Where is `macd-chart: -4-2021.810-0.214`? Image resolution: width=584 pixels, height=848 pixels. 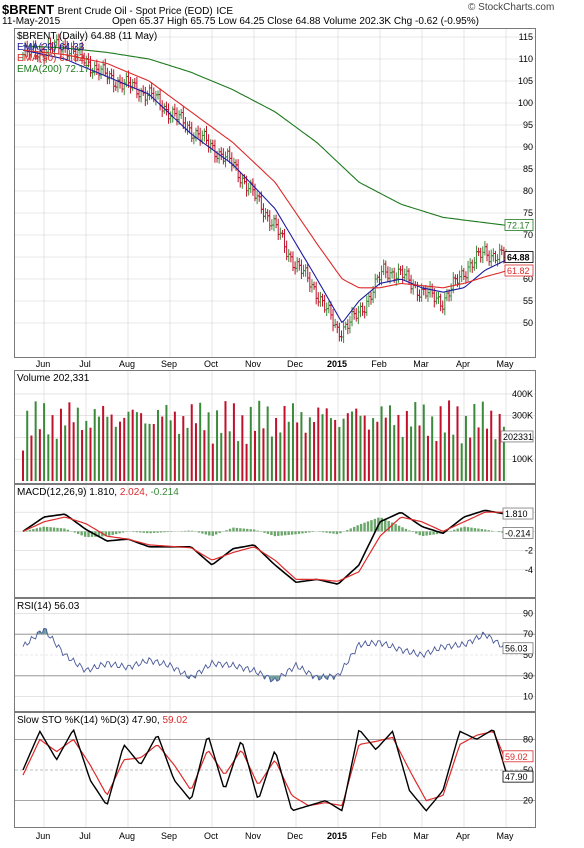
macd-chart: -4-2021.810-0.214 is located at coordinates (275, 541).